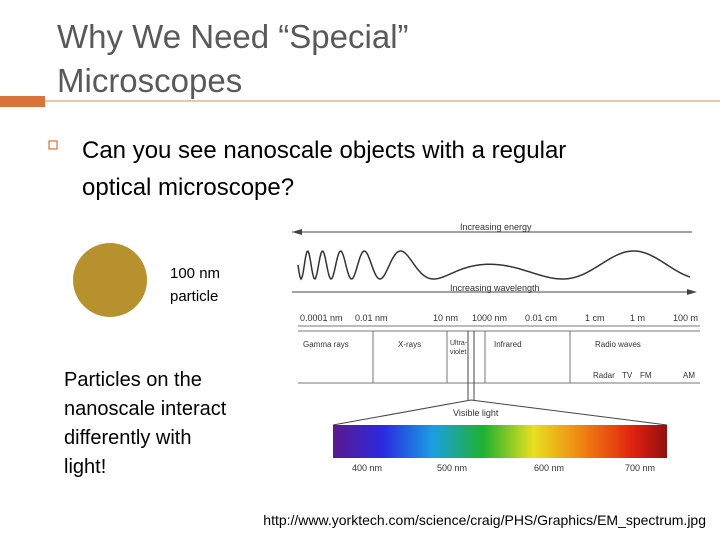  Describe the element at coordinates (541, 318) in the screenshot. I see `scale-label: 0.01 cm` at that location.